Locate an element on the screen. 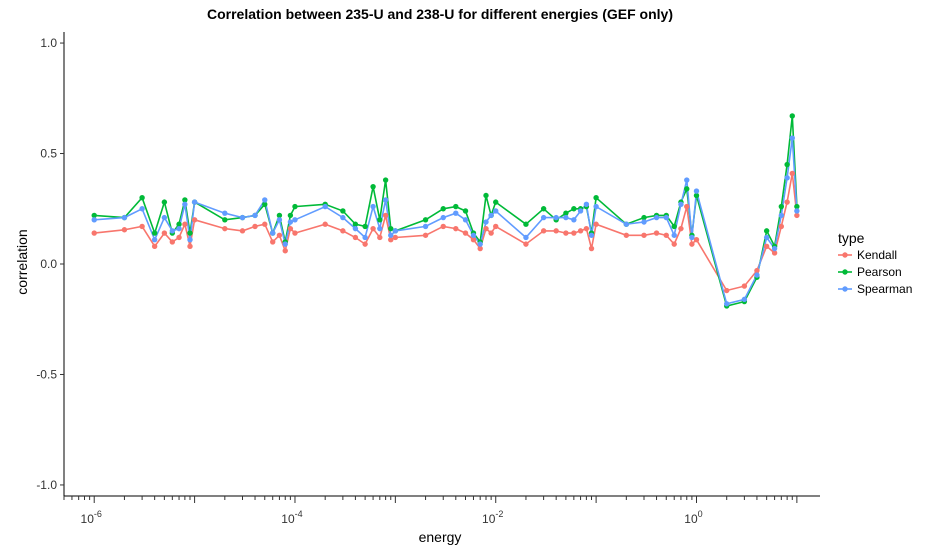 The width and height of the screenshot is (930, 548). x-tick-label: 10⁰ is located at coordinates (693, 517).